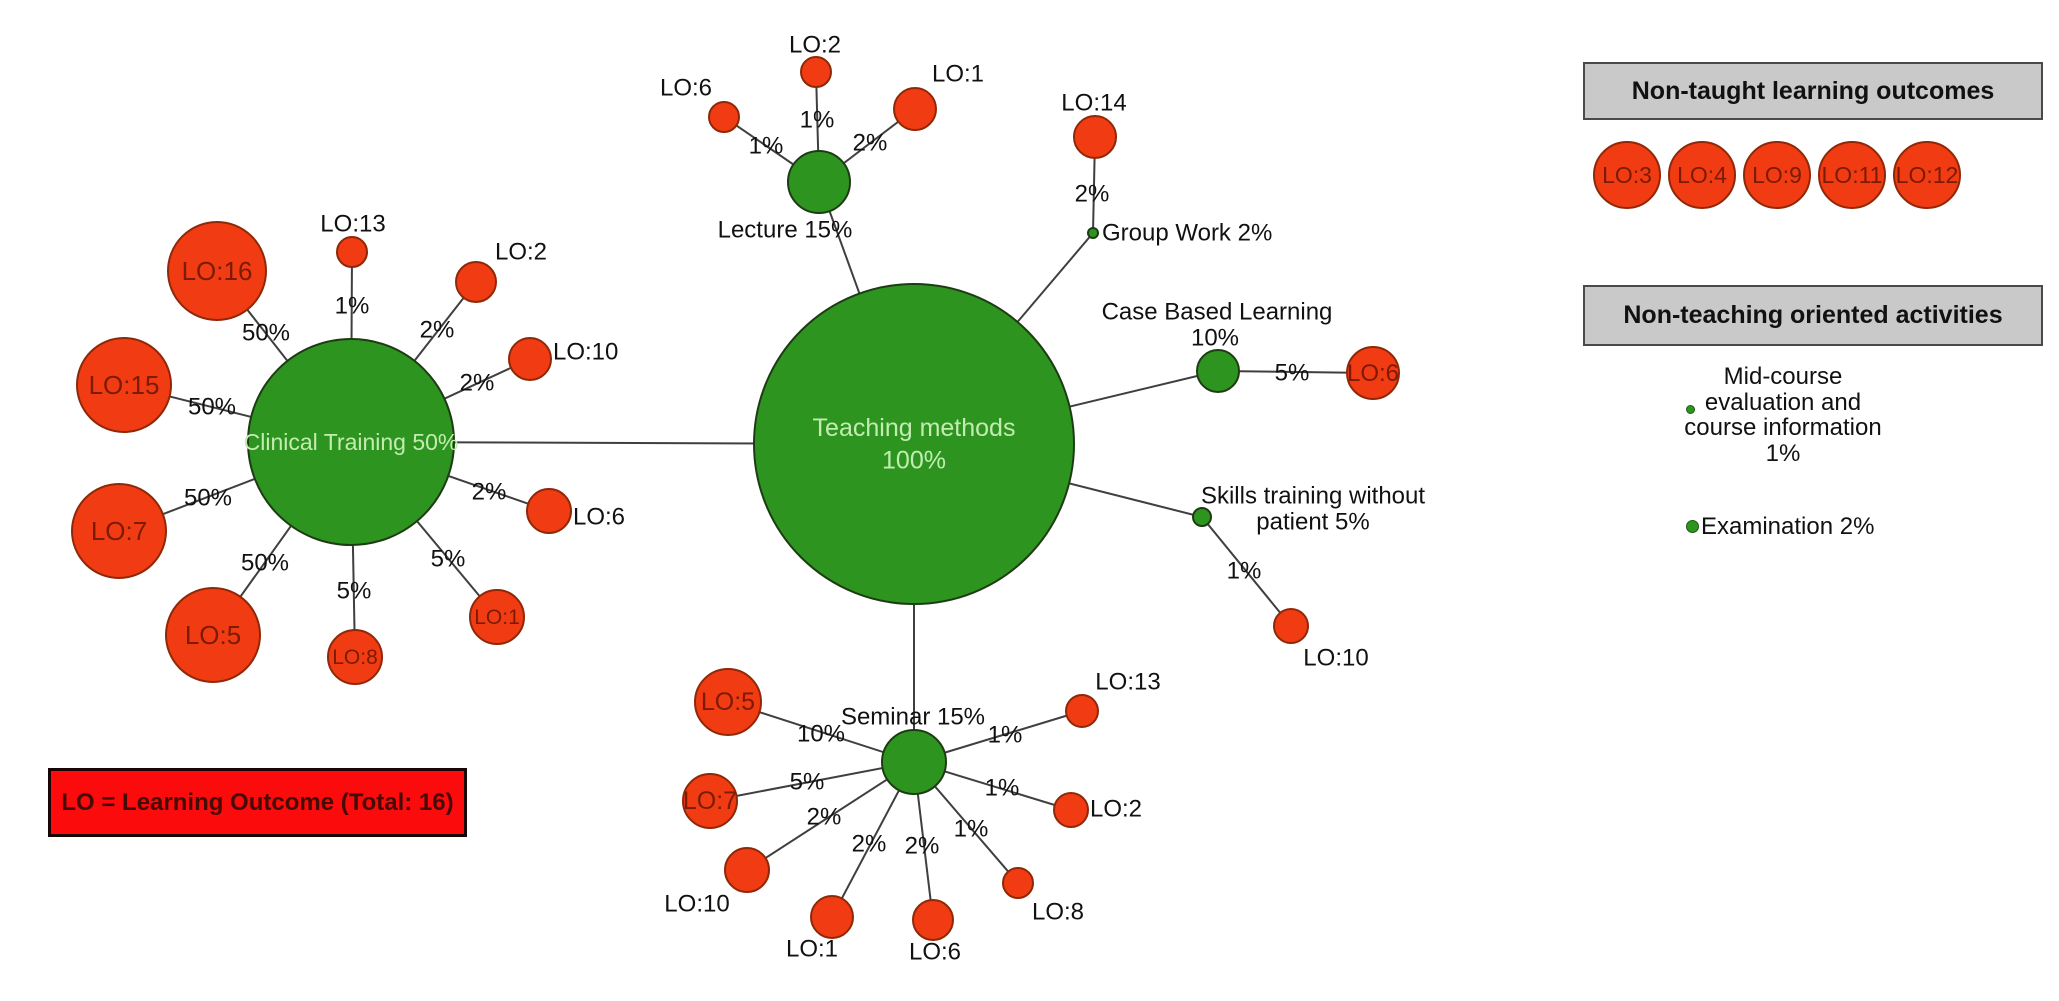 The height and width of the screenshot is (1001, 2059). I want to click on text-lbl-sem-lo8: LO:8, so click(1058, 912).